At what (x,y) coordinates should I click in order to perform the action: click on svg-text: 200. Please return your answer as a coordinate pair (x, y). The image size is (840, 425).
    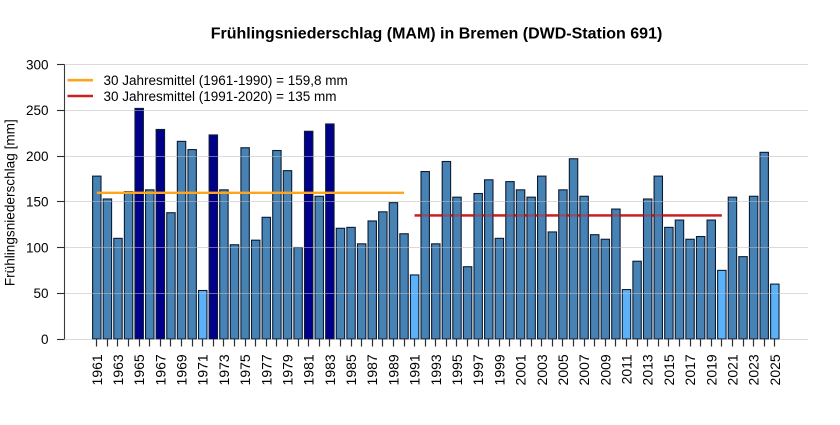
    Looking at the image, I should click on (37, 156).